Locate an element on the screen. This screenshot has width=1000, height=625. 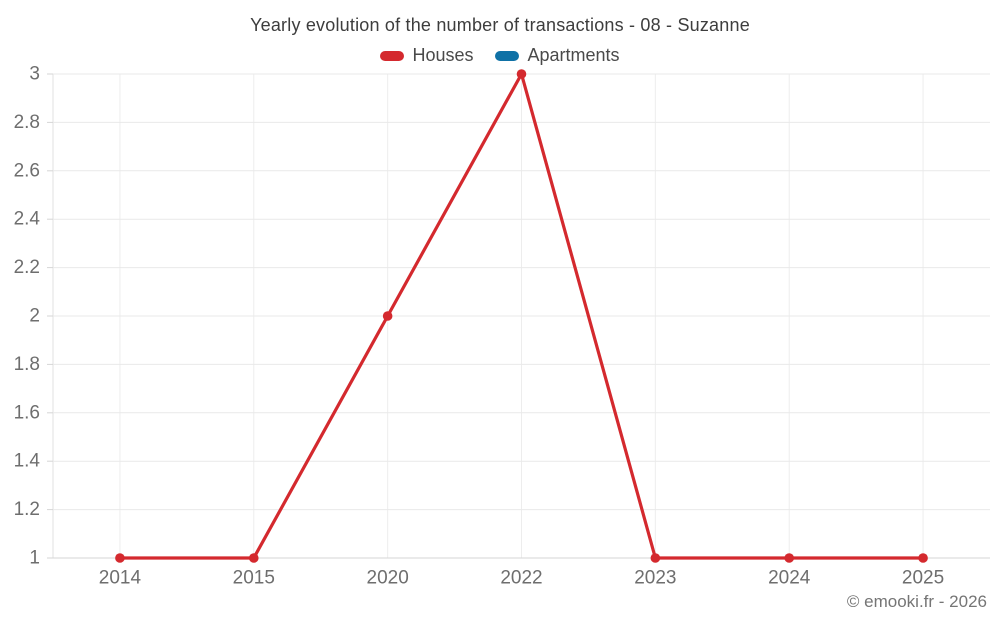
y-tick-label-3: 3 is located at coordinates (34, 74).